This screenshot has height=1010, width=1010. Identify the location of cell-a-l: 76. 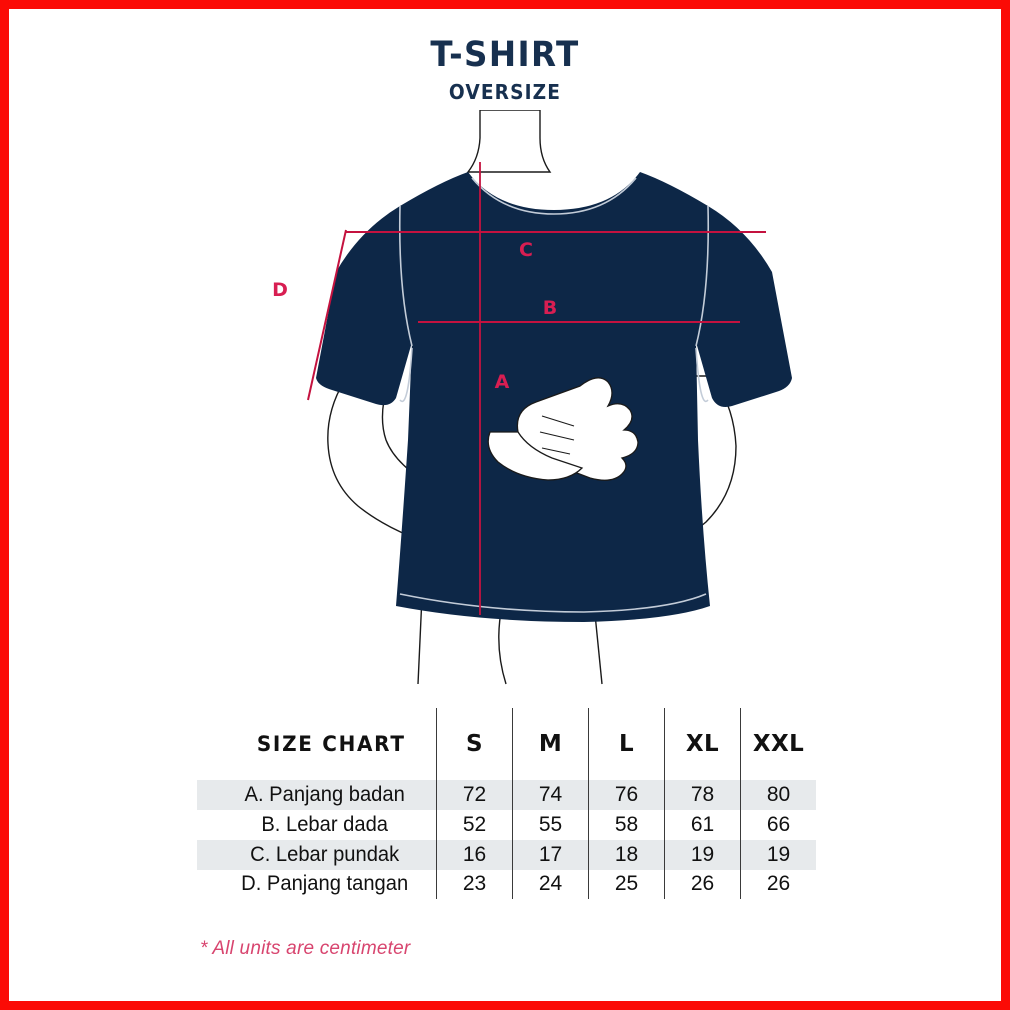
(626, 794).